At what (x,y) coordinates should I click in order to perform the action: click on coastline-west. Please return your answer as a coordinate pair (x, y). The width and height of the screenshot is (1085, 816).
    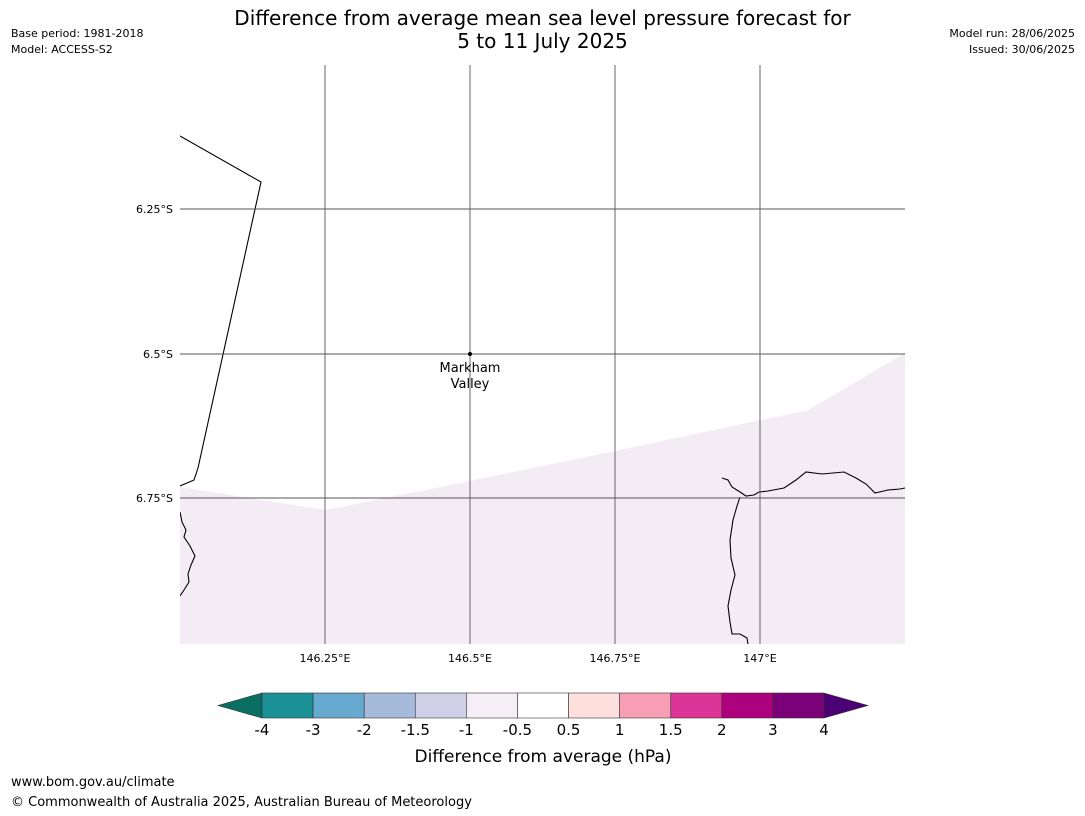
    Looking at the image, I should click on (221, 311).